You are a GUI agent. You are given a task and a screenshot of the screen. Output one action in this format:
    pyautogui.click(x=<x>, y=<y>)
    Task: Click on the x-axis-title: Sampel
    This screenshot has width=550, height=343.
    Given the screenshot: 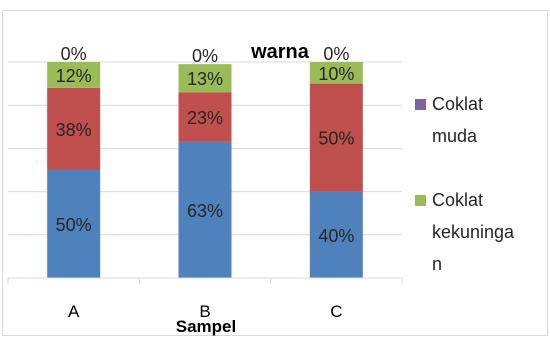 What is the action you would take?
    pyautogui.click(x=206, y=326)
    